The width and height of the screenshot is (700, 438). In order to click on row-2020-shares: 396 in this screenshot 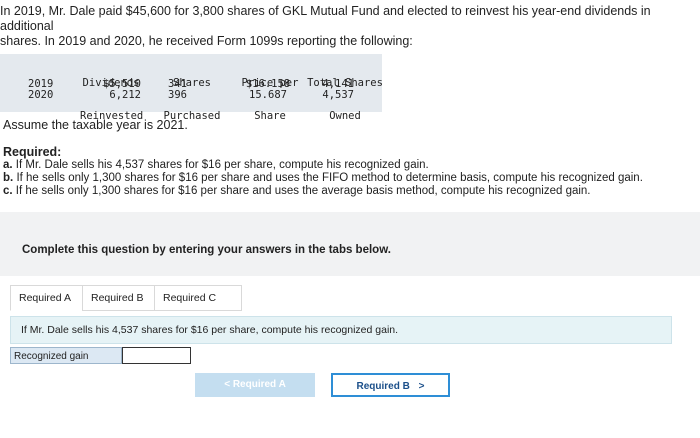, I will do `click(177, 95)`.